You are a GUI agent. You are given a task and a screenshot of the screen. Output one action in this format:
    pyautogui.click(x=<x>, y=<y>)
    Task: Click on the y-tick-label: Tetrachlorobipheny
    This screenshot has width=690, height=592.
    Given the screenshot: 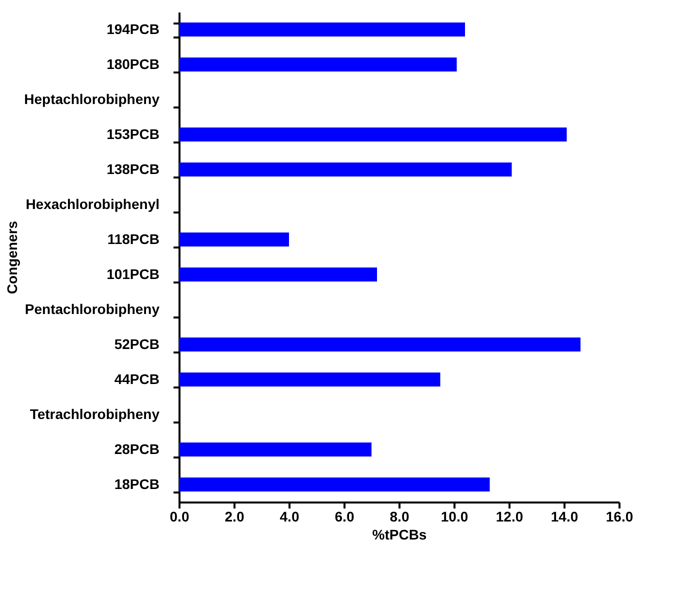 What is the action you would take?
    pyautogui.click(x=95, y=414)
    